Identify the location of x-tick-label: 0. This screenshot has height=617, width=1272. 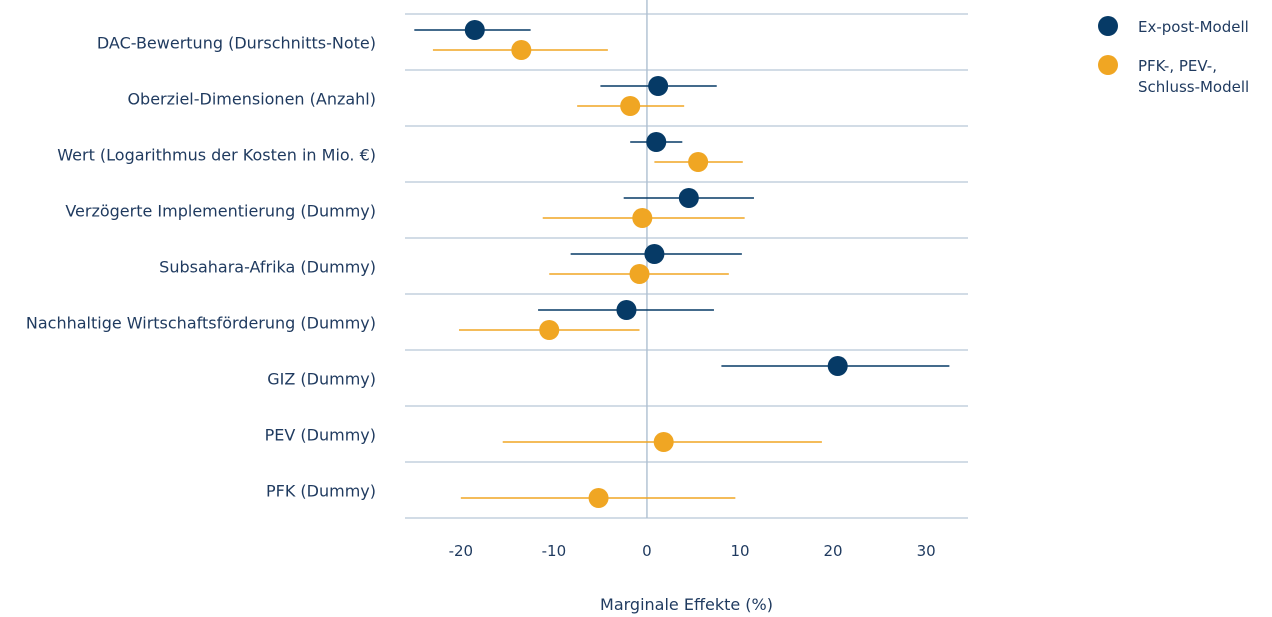
(647, 551).